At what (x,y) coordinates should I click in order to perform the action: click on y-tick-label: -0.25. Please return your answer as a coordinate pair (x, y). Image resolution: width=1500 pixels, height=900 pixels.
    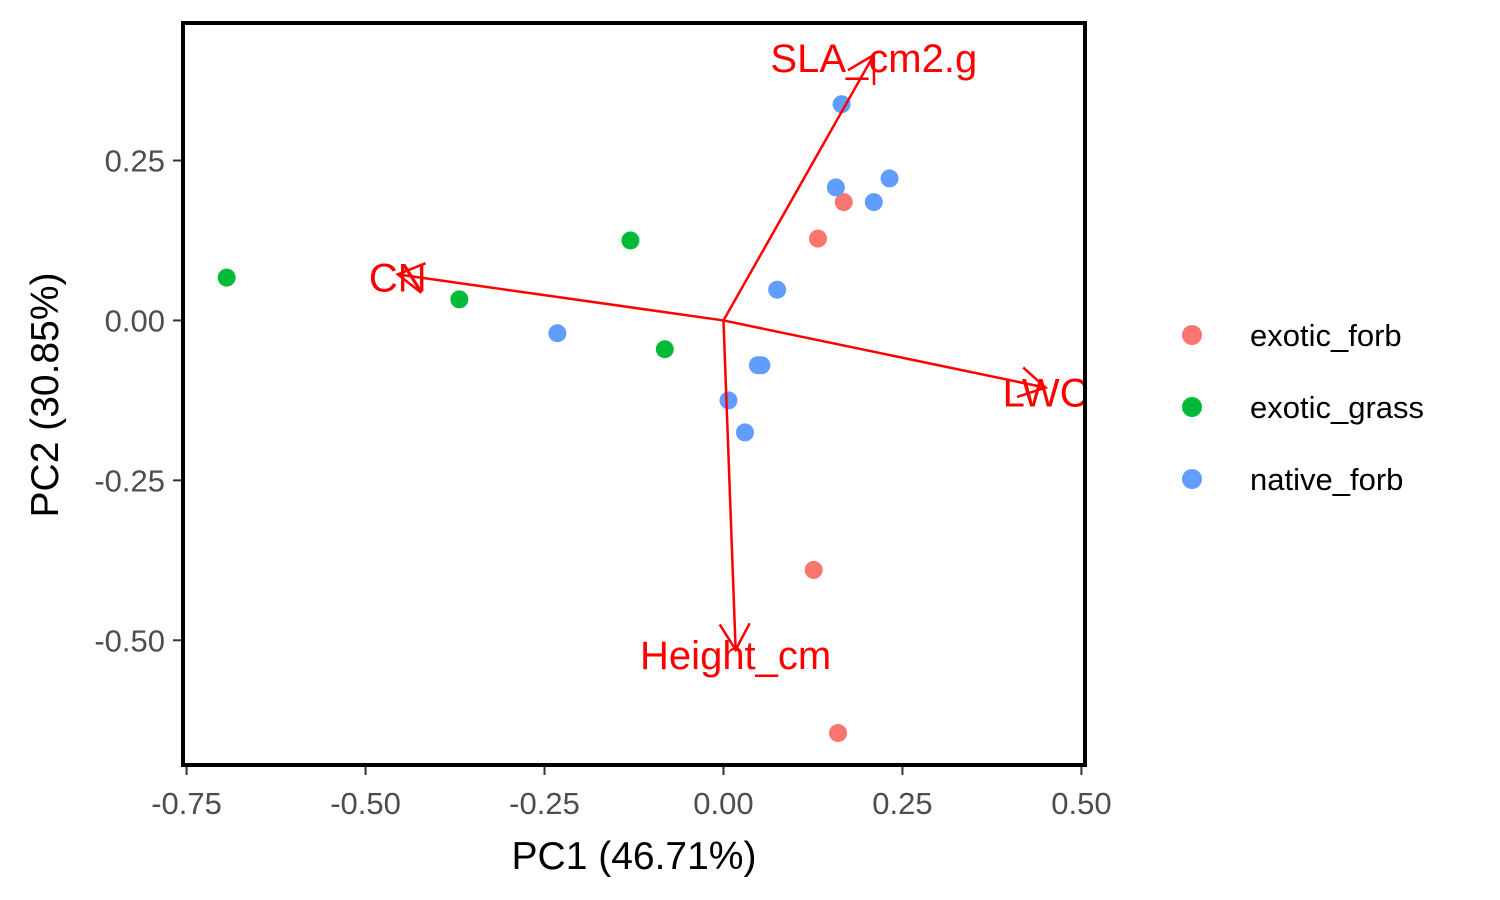
    Looking at the image, I should click on (129, 480).